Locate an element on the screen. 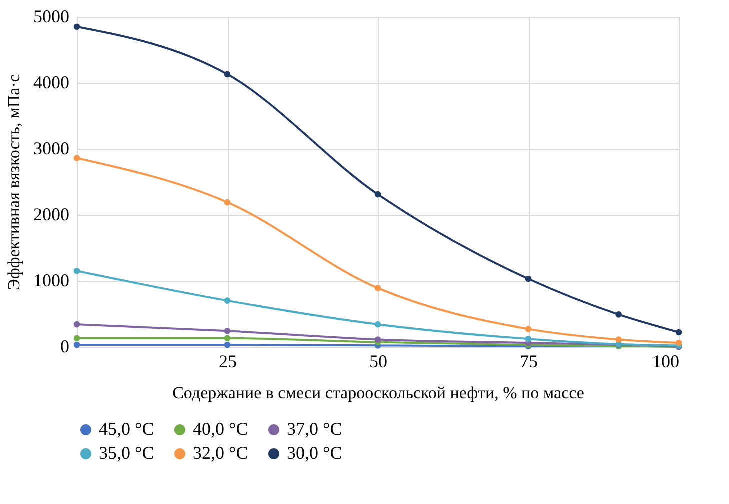  y-tick-label: 4000 is located at coordinates (52, 82).